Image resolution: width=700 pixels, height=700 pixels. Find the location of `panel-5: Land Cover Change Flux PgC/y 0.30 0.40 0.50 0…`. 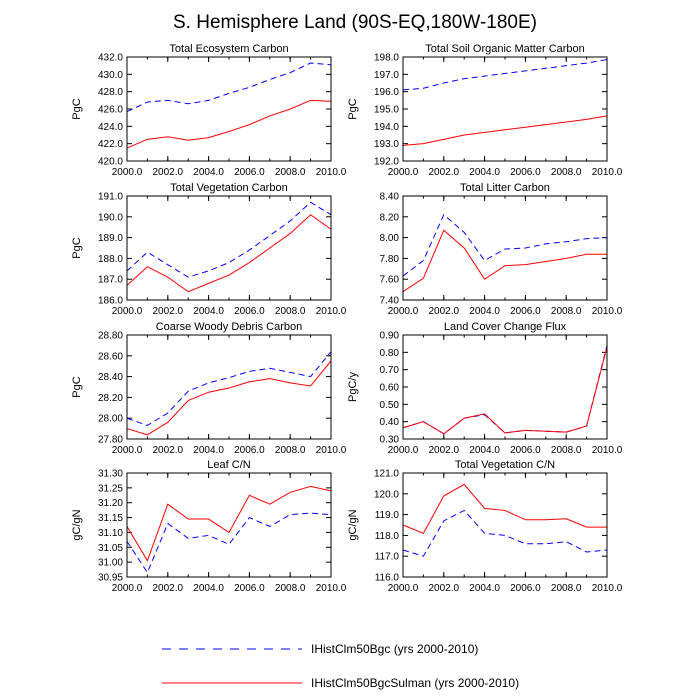

panel-5: Land Cover Change Flux PgC/y 0.30 0.40 0.50 0… is located at coordinates (485, 388).